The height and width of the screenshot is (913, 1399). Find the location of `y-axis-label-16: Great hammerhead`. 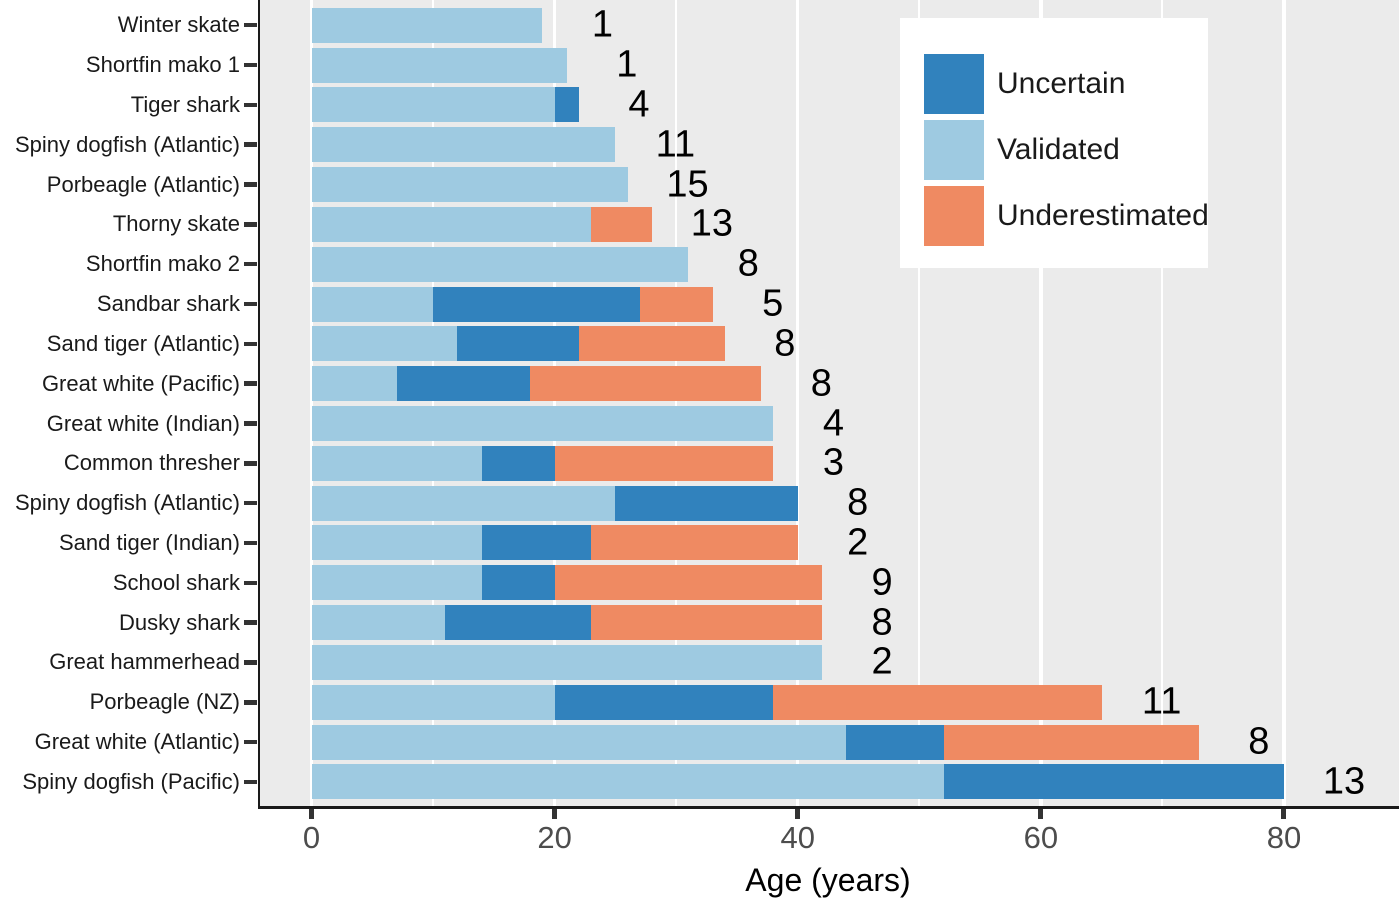

y-axis-label-16: Great hammerhead is located at coordinates (144, 662).